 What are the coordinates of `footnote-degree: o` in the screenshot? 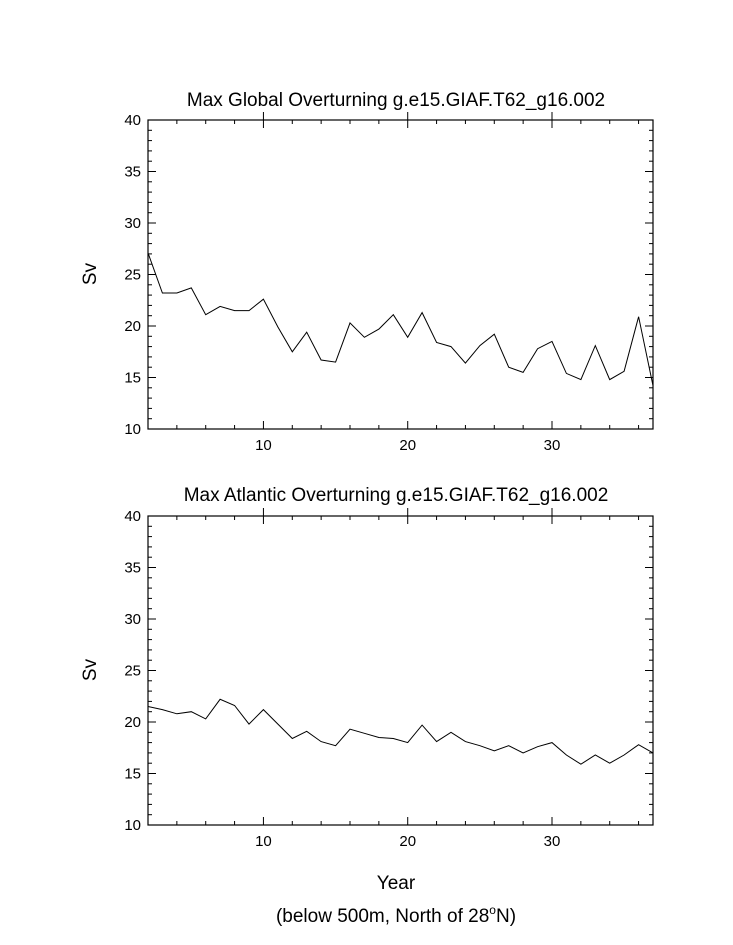 It's located at (492, 910).